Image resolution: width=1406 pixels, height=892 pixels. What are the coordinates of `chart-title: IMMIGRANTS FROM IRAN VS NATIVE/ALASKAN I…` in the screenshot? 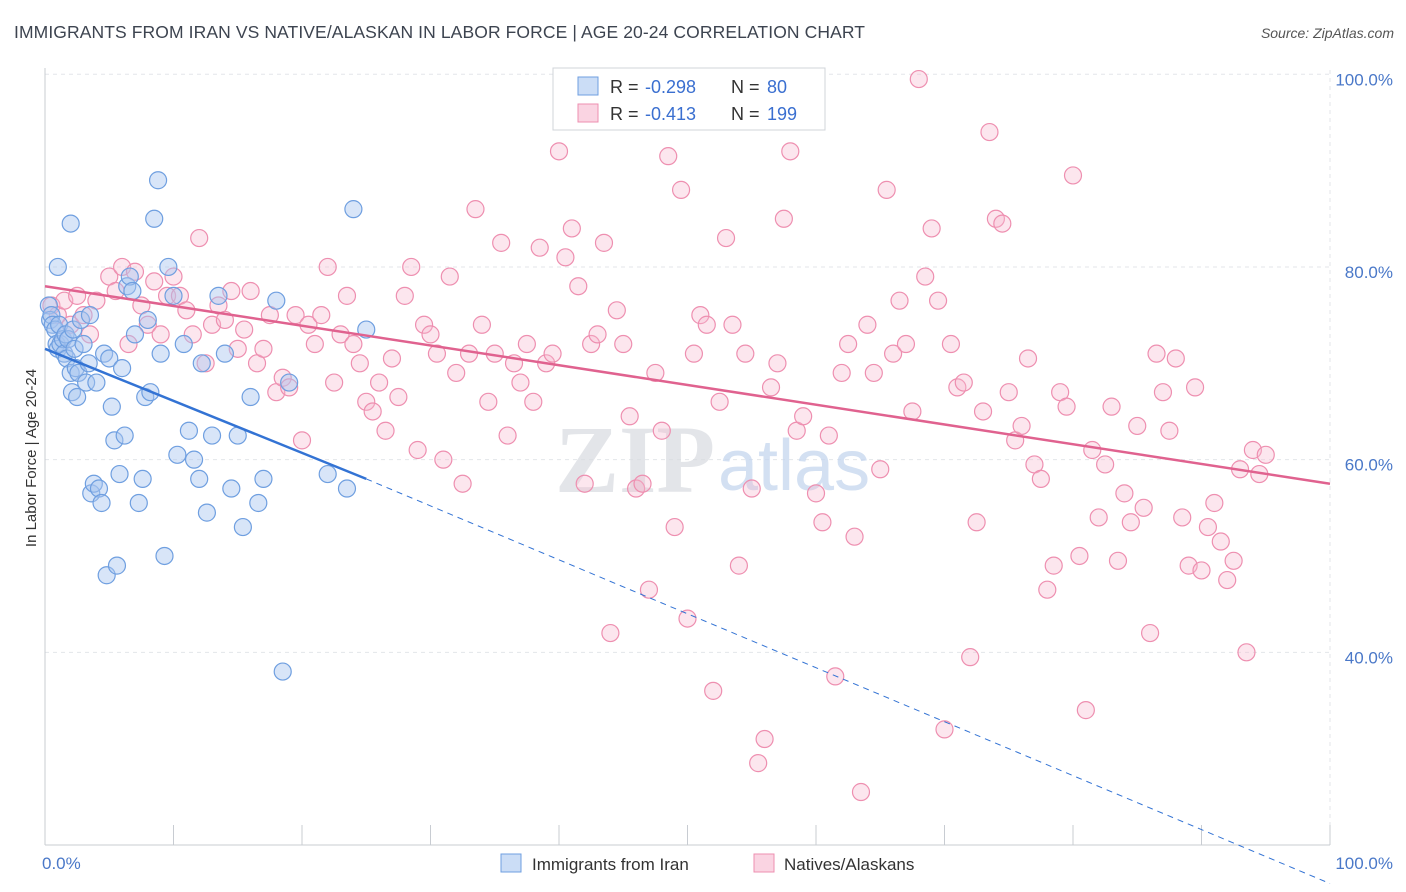 It's located at (440, 32).